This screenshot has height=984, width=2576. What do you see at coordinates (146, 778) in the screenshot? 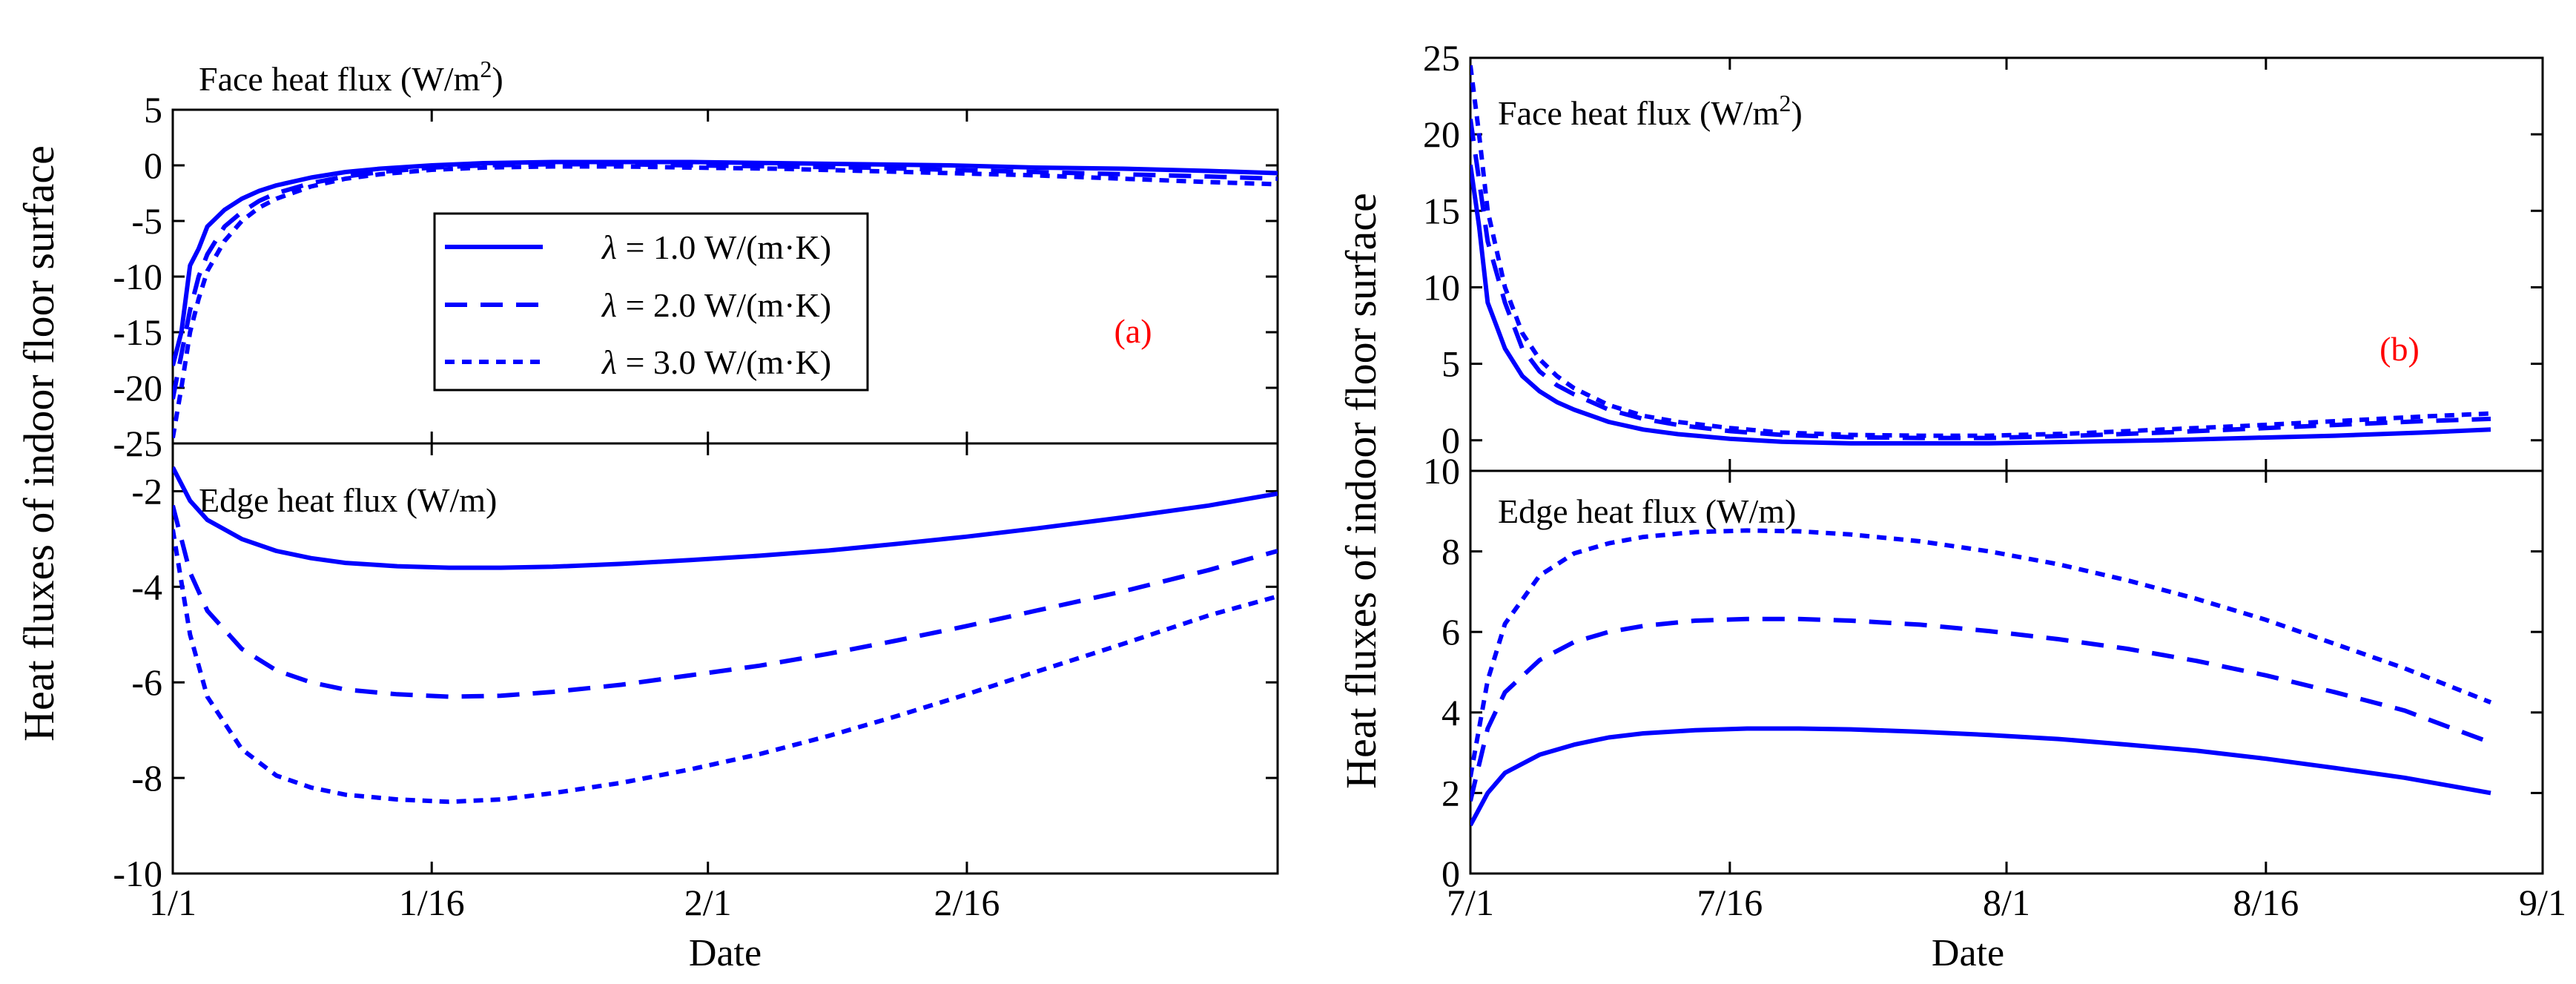
I see `y-tick-label: -8` at bounding box center [146, 778].